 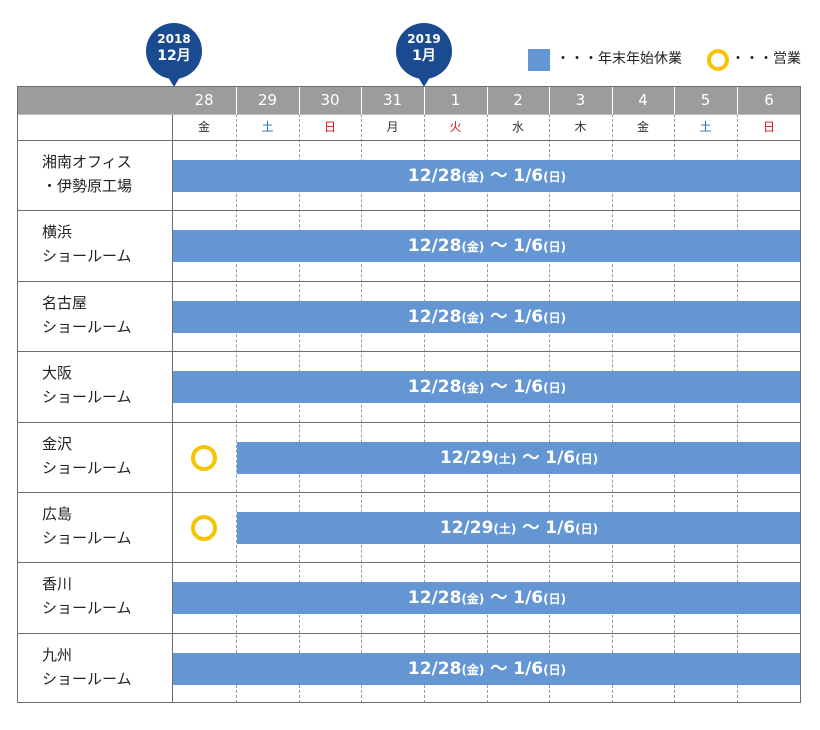 What do you see at coordinates (87, 186) in the screenshot?
I see `location-name-second-line: ・伊勢原工場` at bounding box center [87, 186].